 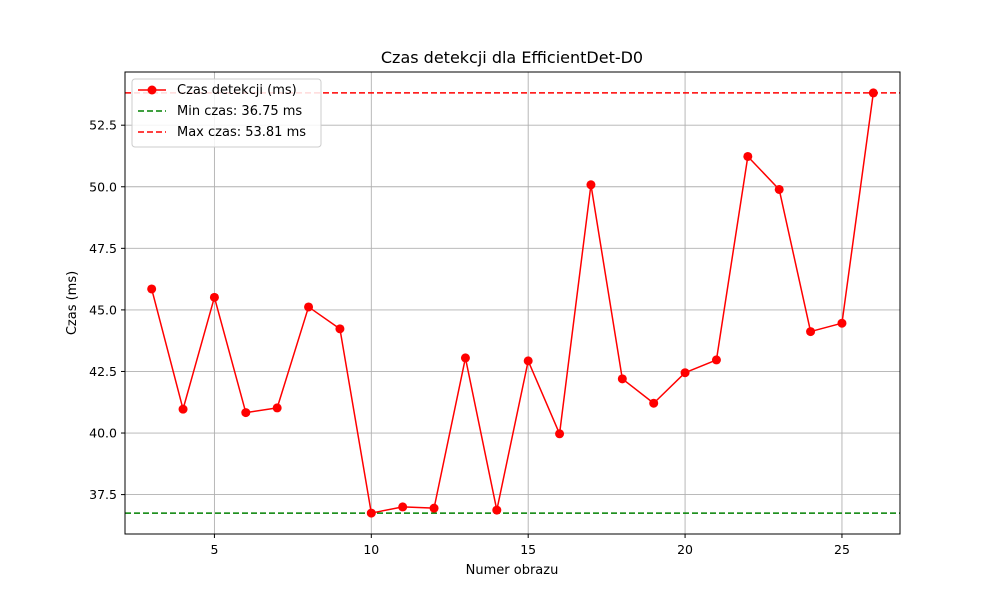 What do you see at coordinates (103, 248) in the screenshot?
I see `y-tick-label: 47.5` at bounding box center [103, 248].